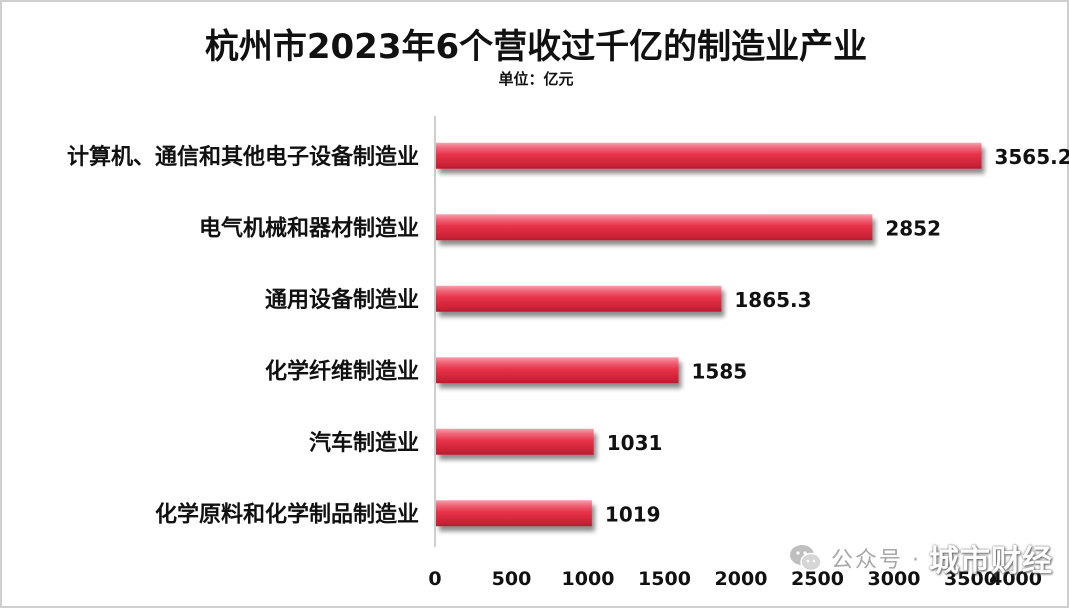  What do you see at coordinates (287, 514) in the screenshot?
I see `category-label-5: 化学原料和化学制品制造业` at bounding box center [287, 514].